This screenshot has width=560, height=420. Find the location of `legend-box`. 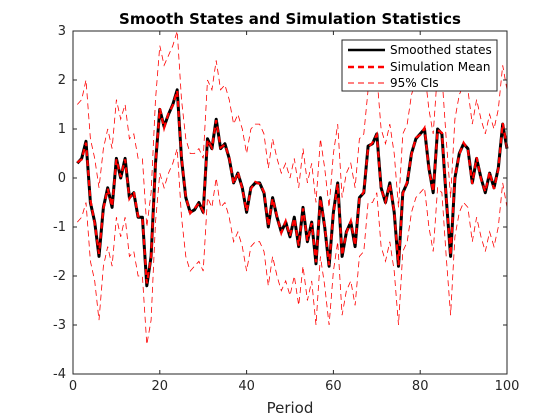

legend-box is located at coordinates (419, 65).